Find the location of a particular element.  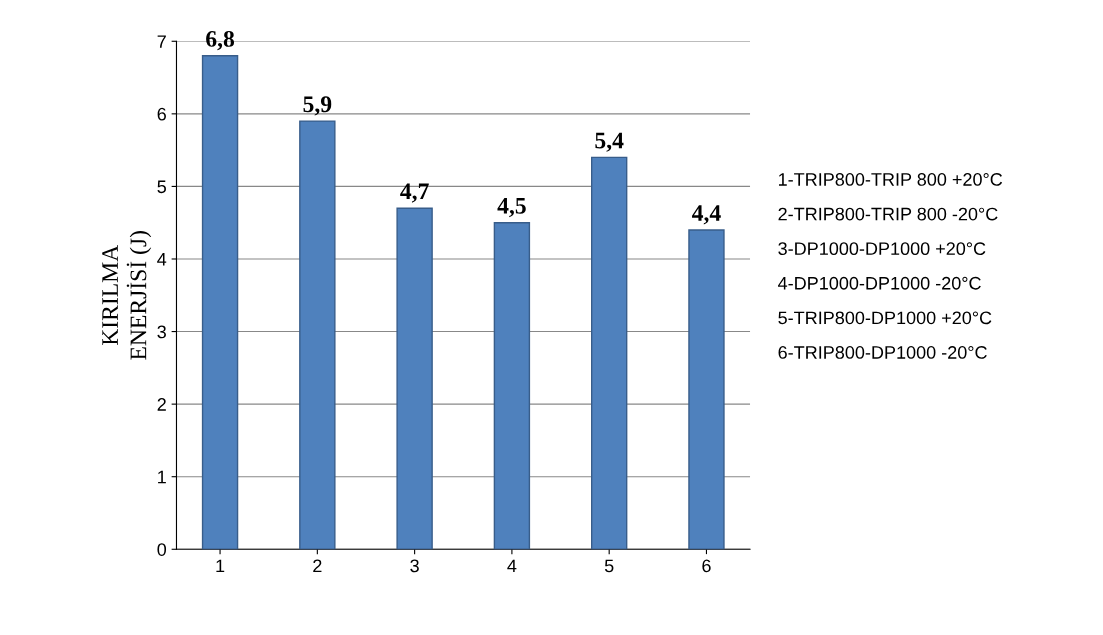

data-label: 4,5 is located at coordinates (511, 207).